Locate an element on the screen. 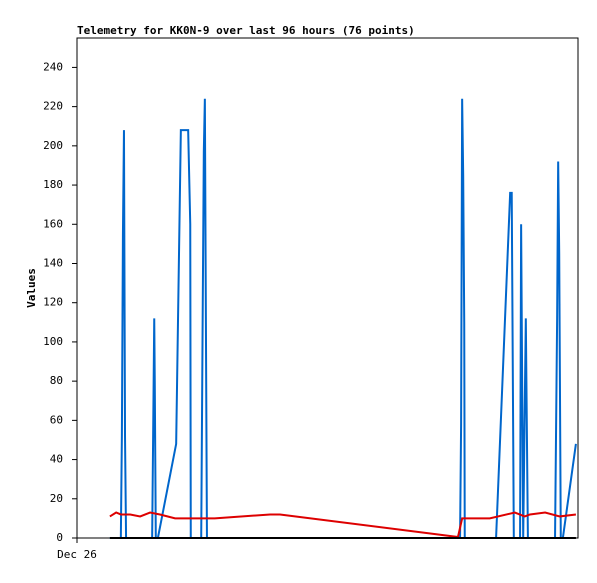 This screenshot has width=597, height=583. y-tick-label: 240 is located at coordinates (53, 66).